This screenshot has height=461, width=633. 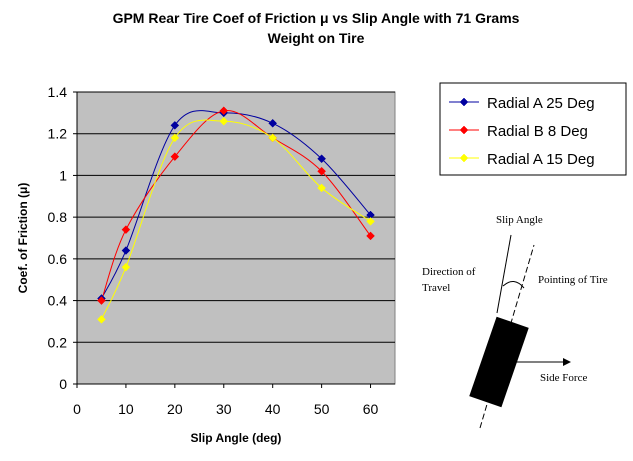 I want to click on y-axis-label: Coef. of Friction (μ), so click(x=23, y=238).